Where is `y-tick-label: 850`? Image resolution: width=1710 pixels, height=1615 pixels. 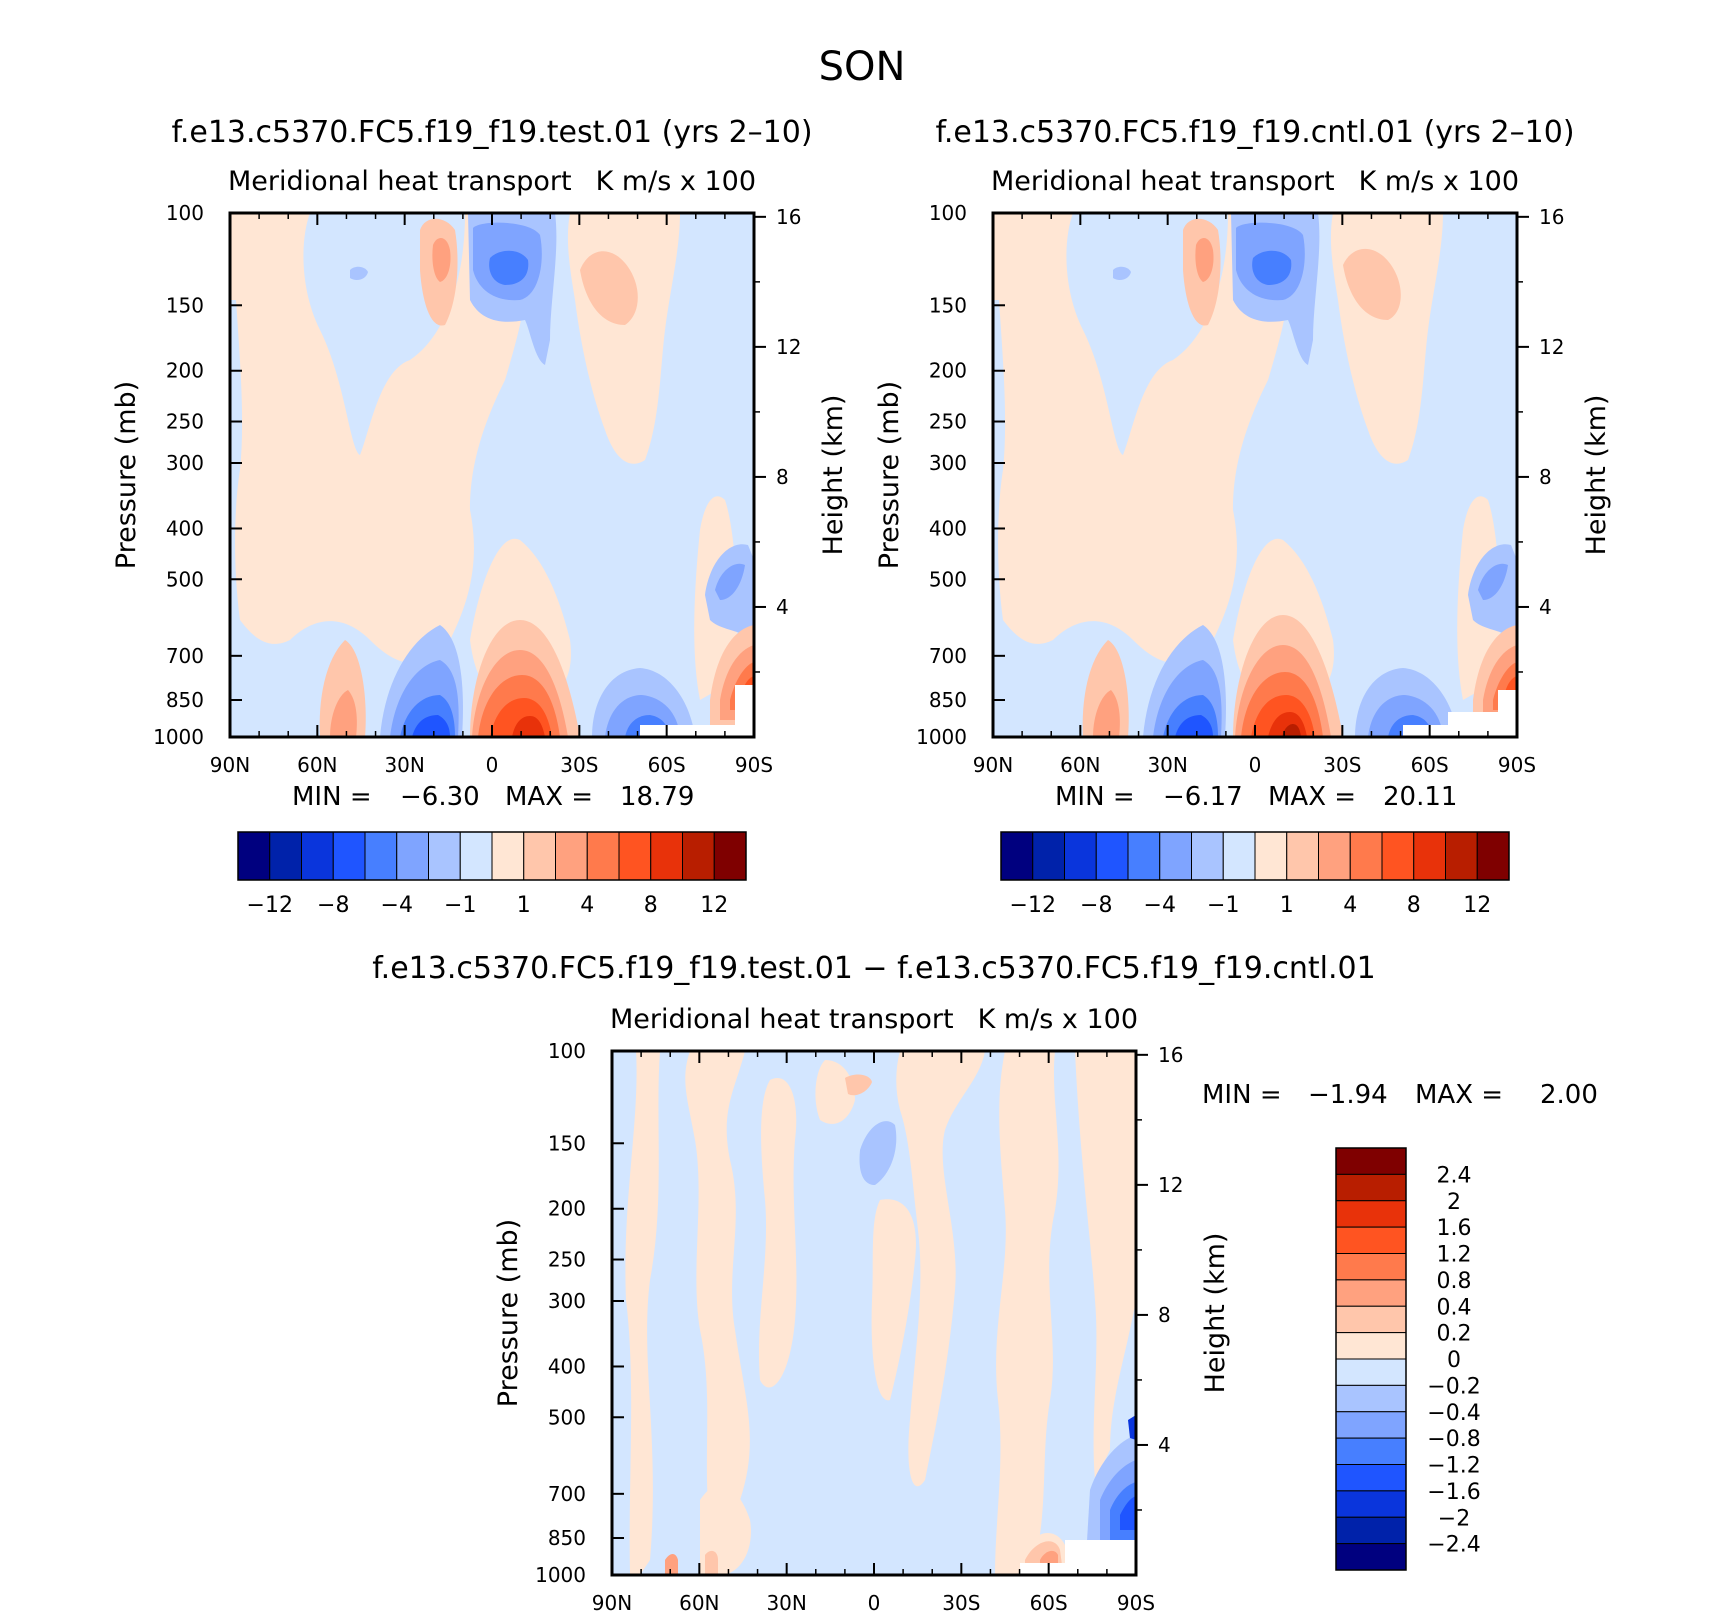 y-tick-label: 850 is located at coordinates (948, 700).